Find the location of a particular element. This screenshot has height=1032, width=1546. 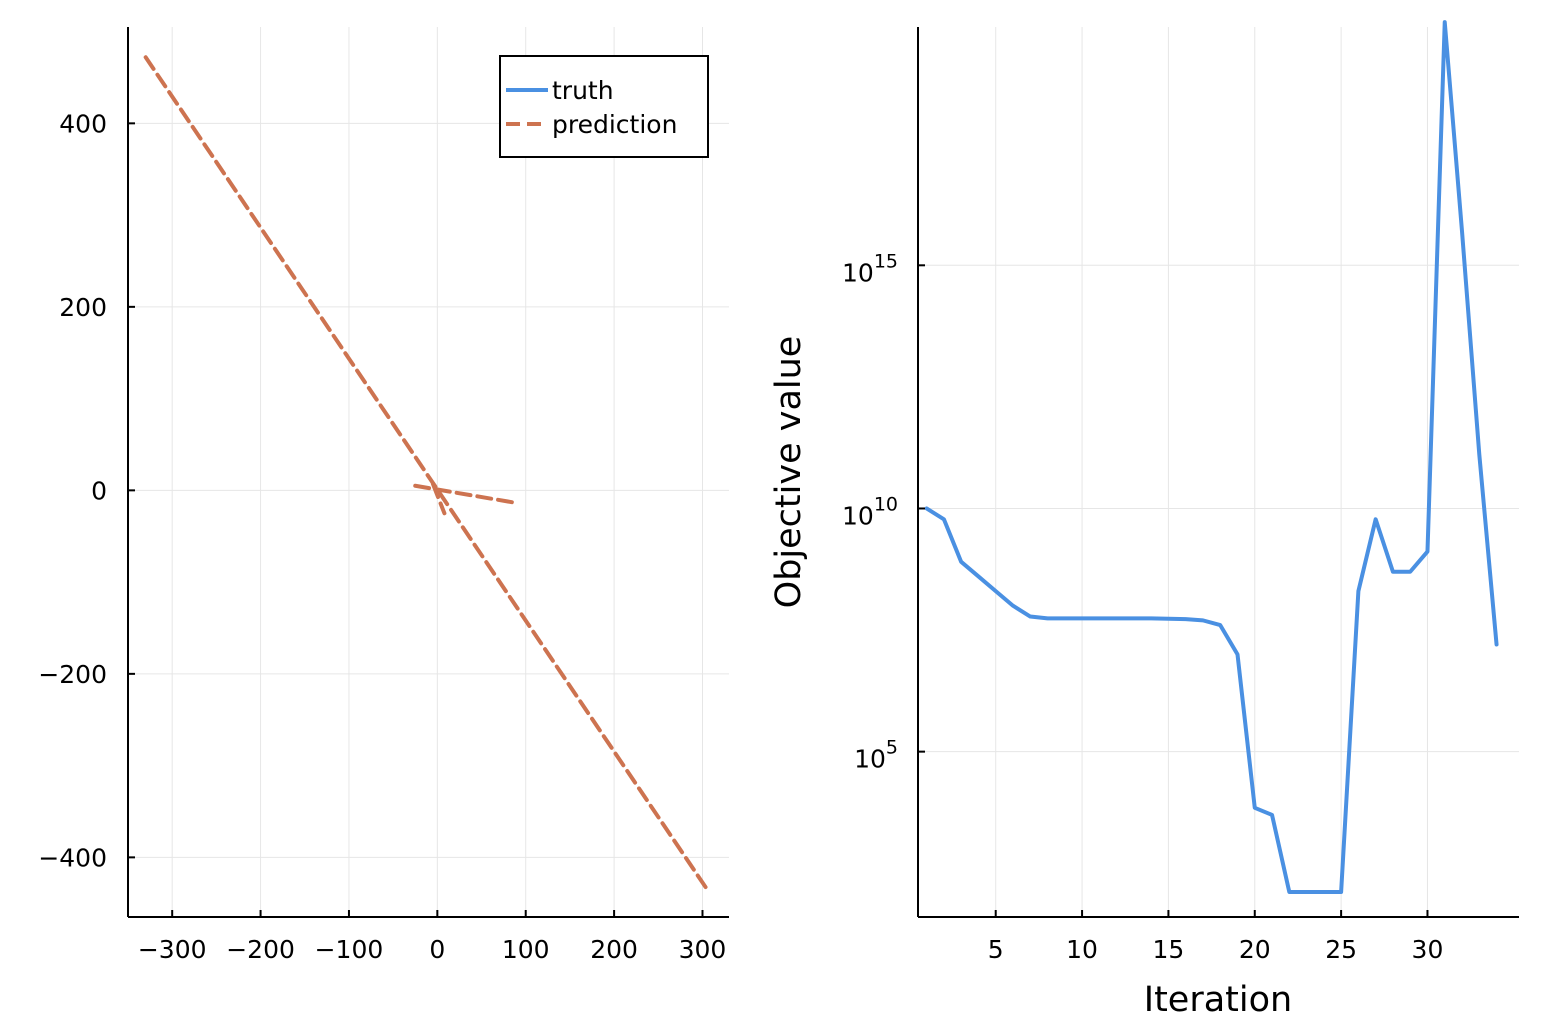

right-x-tick-label: 25 is located at coordinates (1341, 949).